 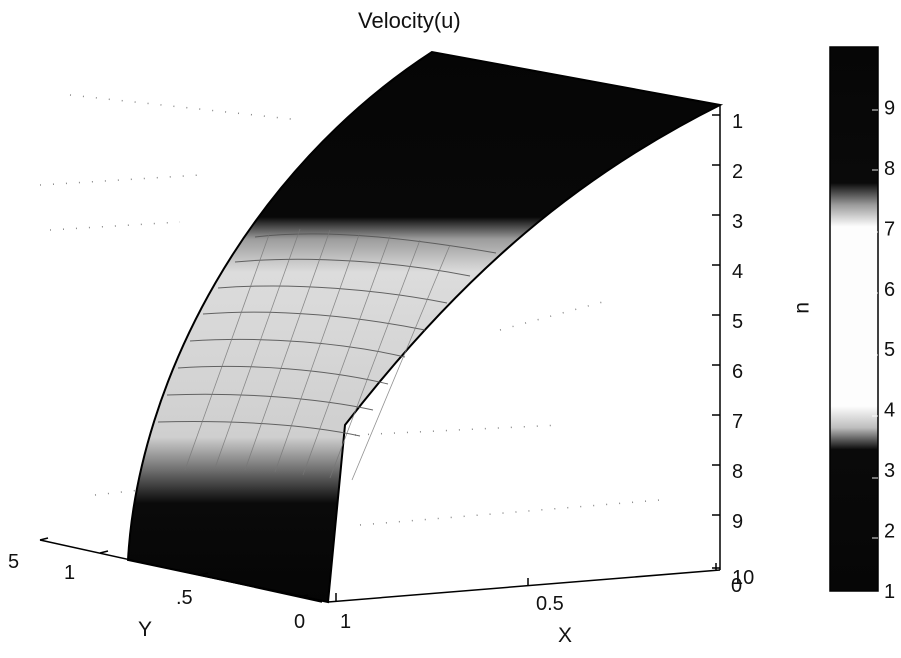 What do you see at coordinates (854, 319) in the screenshot?
I see `colorbar-fill` at bounding box center [854, 319].